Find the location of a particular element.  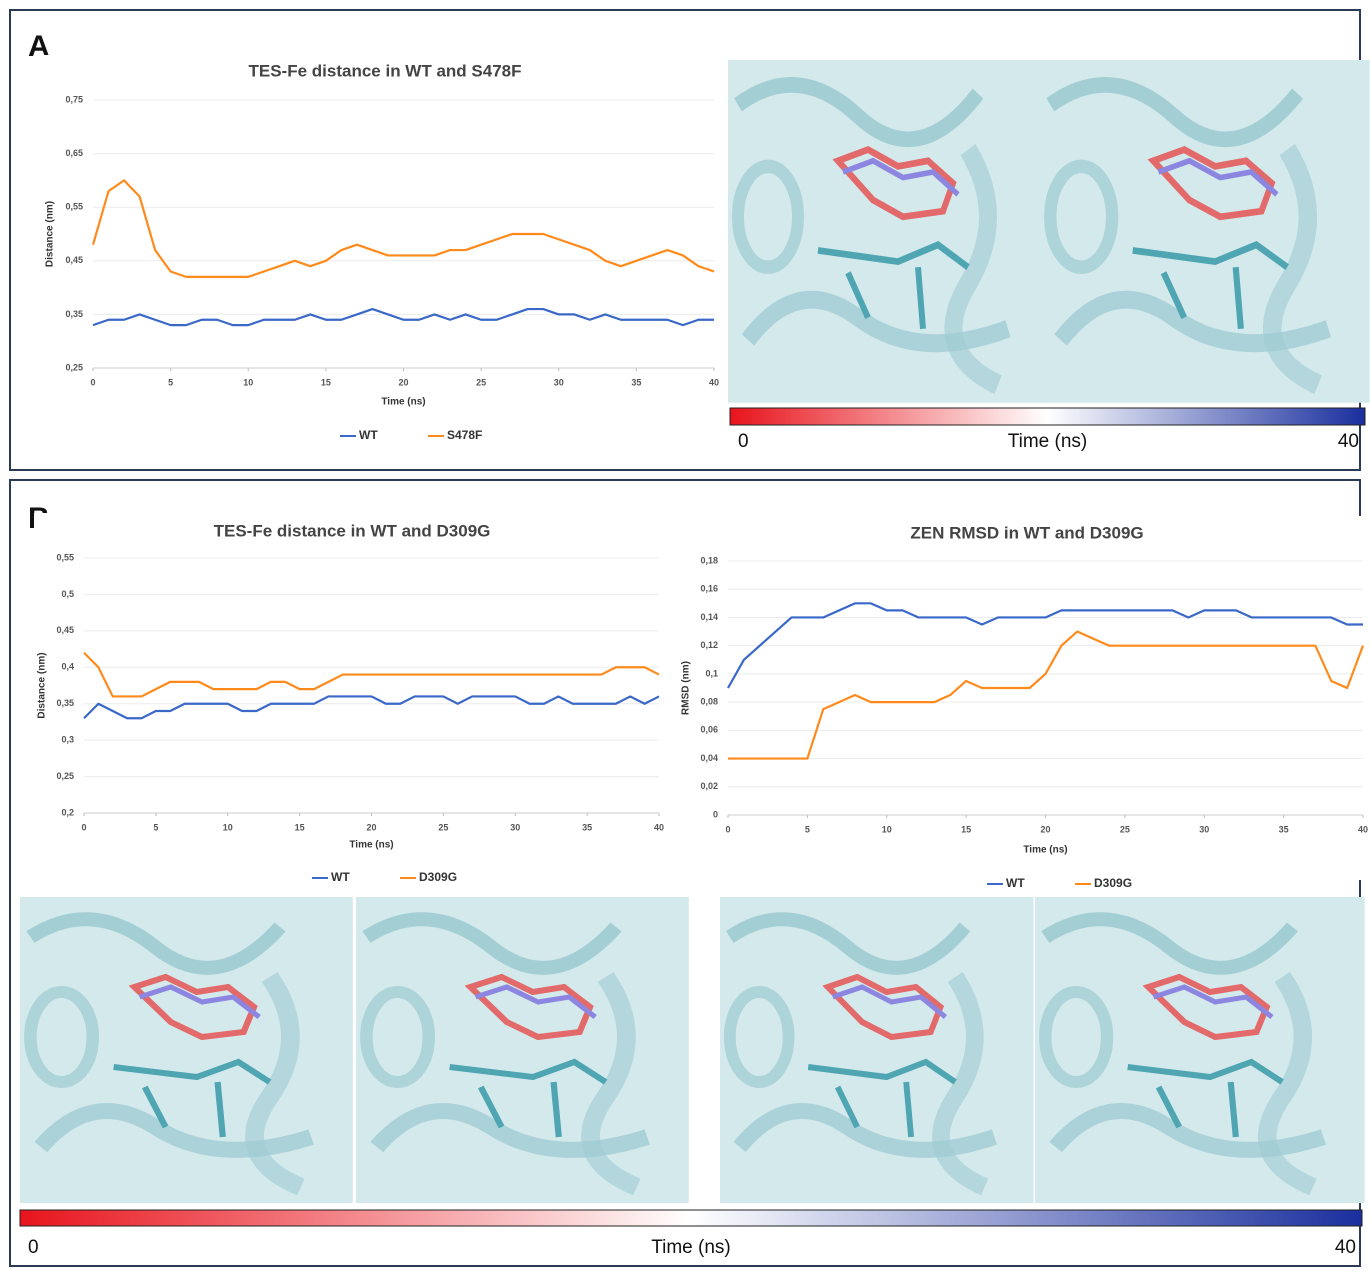

y-tick-label: 0,3 is located at coordinates (67, 740).